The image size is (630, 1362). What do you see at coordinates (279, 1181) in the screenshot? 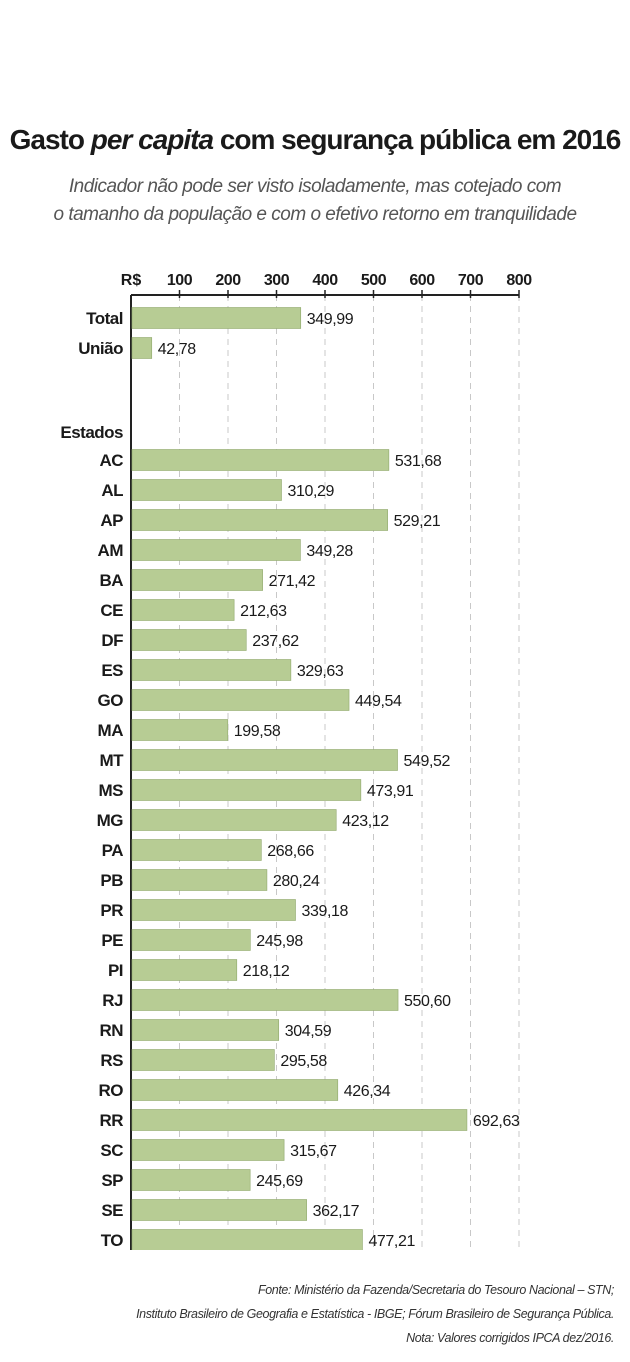
I see `value-label: 245,69` at bounding box center [279, 1181].